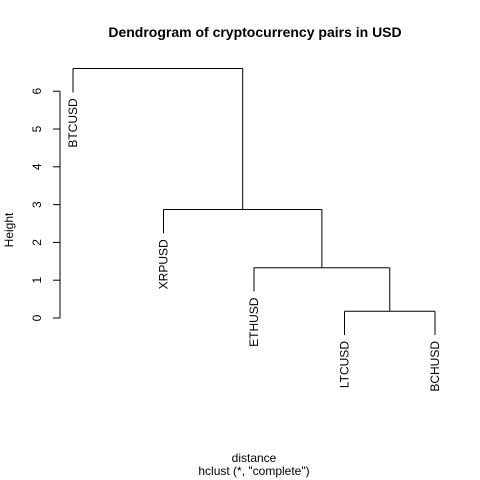 The image size is (480, 480). Describe the element at coordinates (37, 317) in the screenshot. I see `y-tick-label: 0` at that location.